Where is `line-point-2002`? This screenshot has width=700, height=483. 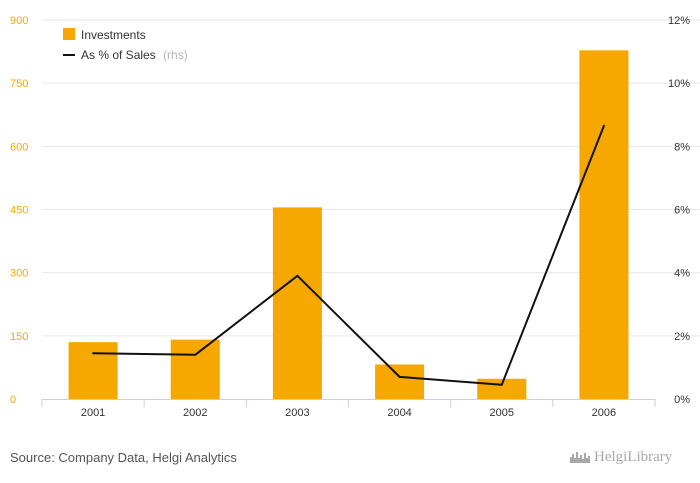
line-point-2002 is located at coordinates (195, 354).